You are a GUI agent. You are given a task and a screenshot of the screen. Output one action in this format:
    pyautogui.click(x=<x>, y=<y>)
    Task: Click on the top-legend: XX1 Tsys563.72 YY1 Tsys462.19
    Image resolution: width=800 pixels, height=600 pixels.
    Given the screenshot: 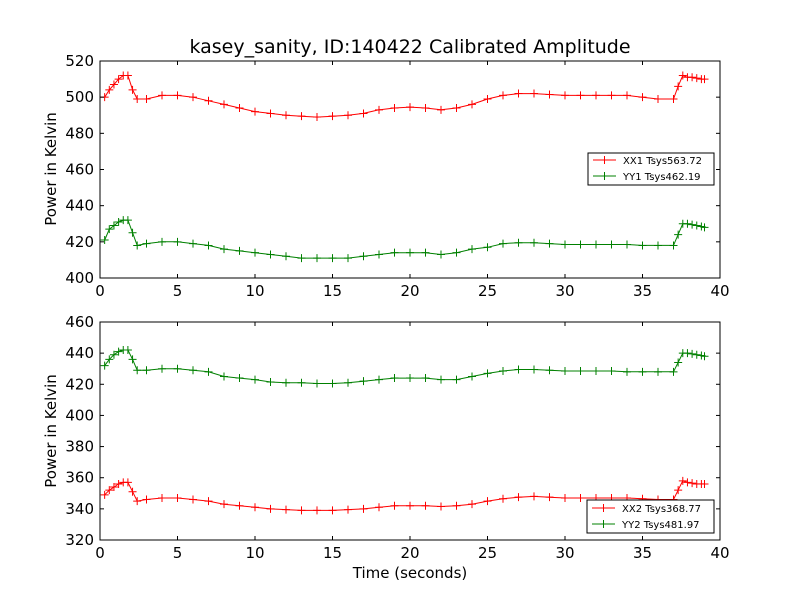 What is the action you would take?
    pyautogui.click(x=651, y=169)
    